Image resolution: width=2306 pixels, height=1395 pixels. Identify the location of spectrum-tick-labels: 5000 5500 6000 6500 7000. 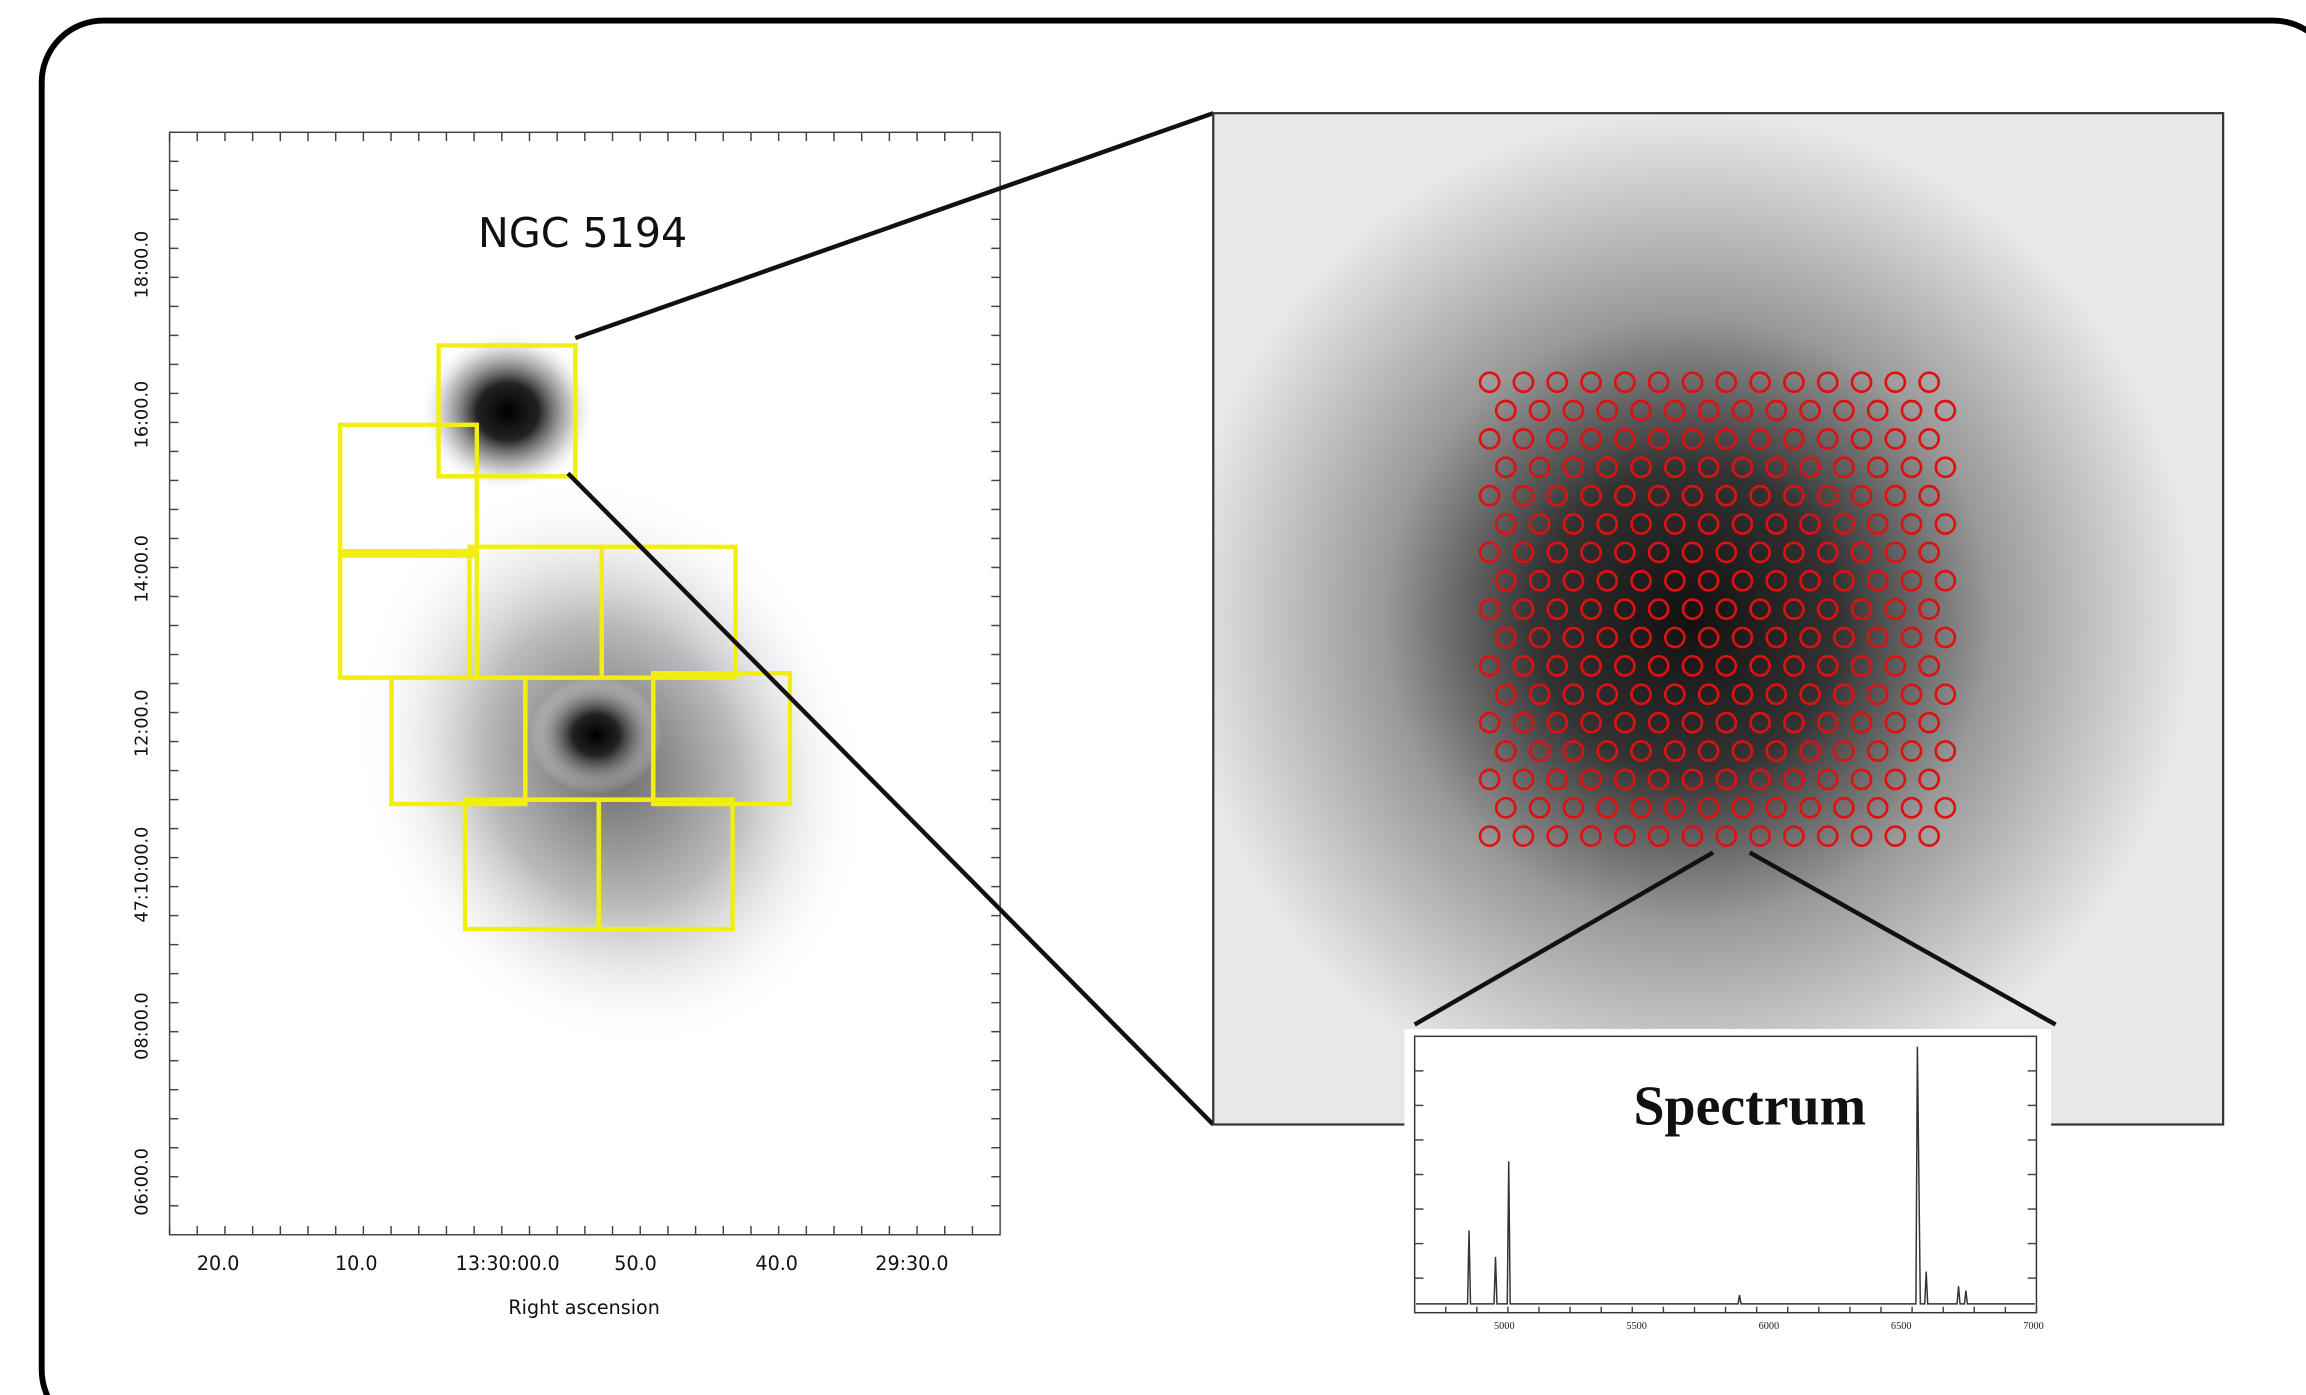
(1728, 1183).